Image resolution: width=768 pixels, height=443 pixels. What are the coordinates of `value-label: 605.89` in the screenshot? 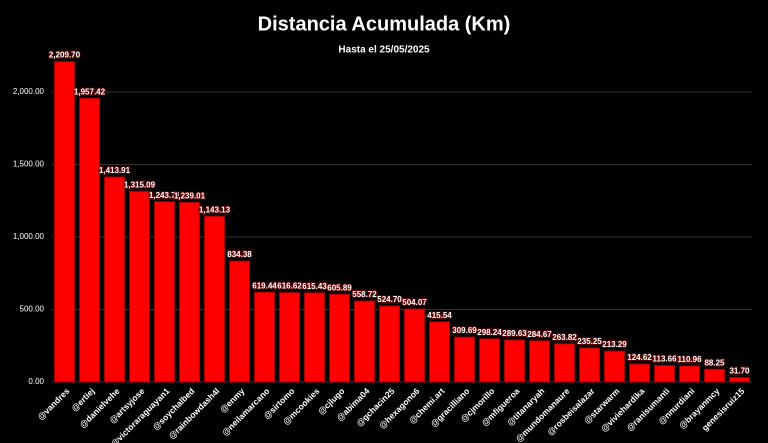 It's located at (339, 287).